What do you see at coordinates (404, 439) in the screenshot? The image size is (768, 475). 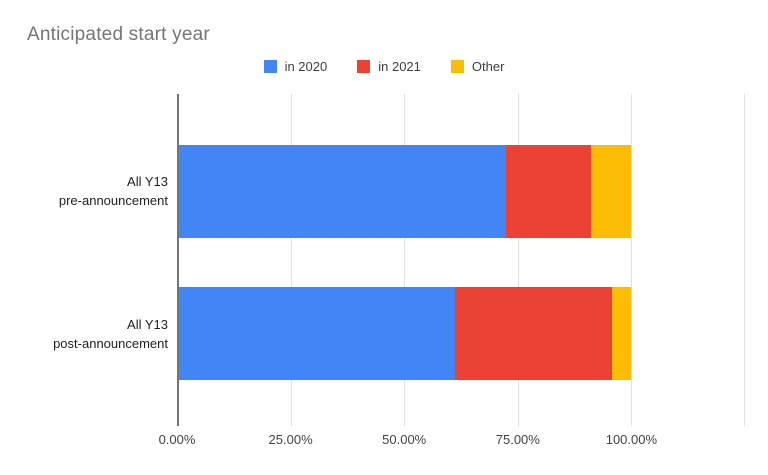 I see `x-tick-label-50: 50.00%` at bounding box center [404, 439].